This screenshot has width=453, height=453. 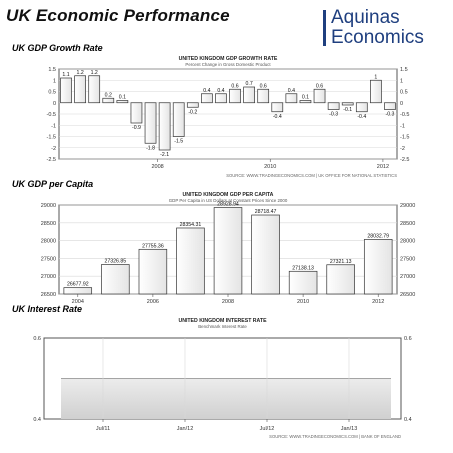 What do you see at coordinates (324, 28) in the screenshot?
I see `logo-bar` at bounding box center [324, 28].